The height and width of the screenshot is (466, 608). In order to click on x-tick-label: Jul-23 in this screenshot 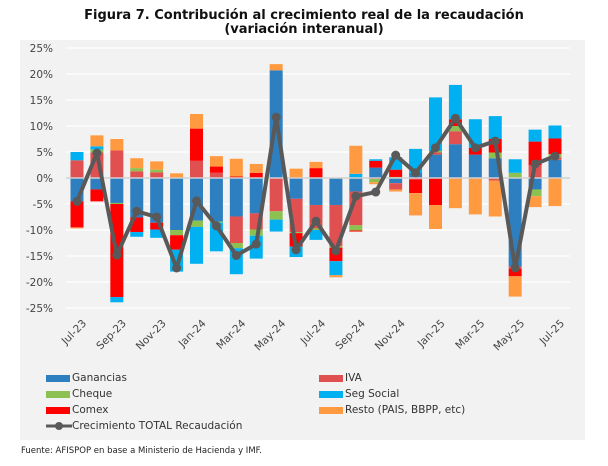, I will do `click(74, 333)`.